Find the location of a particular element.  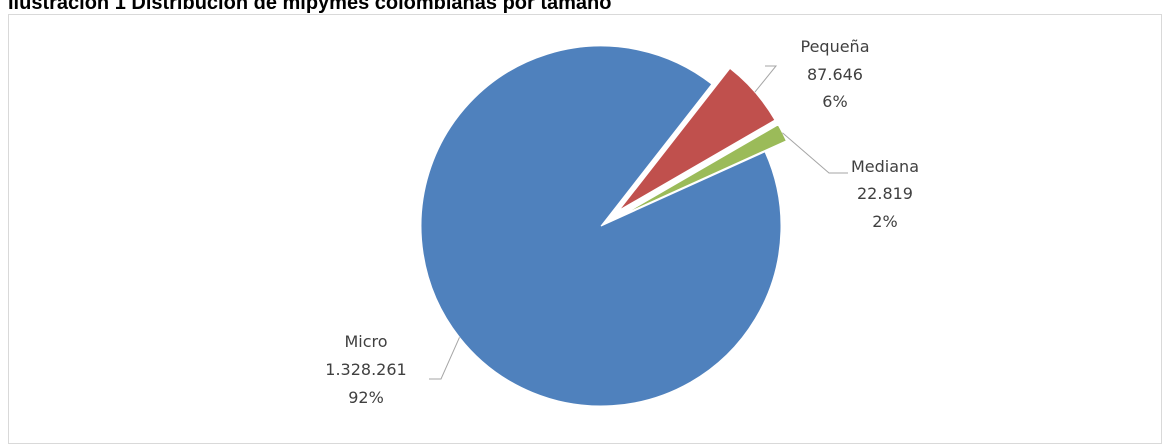

slice-label-micro-percent: 92% is located at coordinates (366, 397).